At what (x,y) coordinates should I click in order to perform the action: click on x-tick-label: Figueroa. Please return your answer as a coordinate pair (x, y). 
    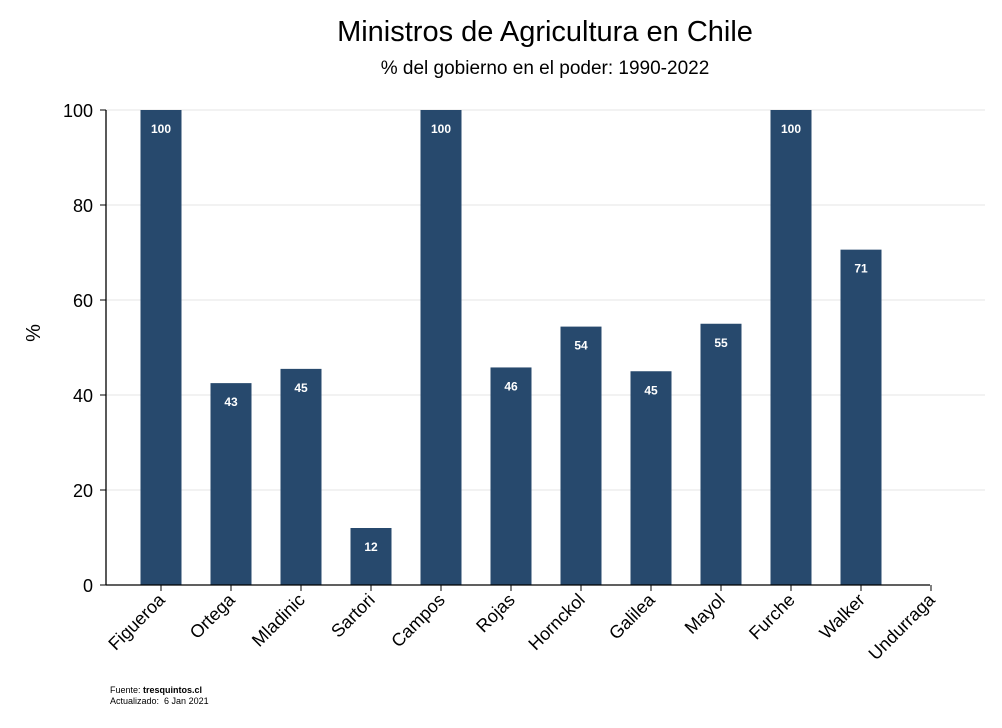
    Looking at the image, I should click on (136, 621).